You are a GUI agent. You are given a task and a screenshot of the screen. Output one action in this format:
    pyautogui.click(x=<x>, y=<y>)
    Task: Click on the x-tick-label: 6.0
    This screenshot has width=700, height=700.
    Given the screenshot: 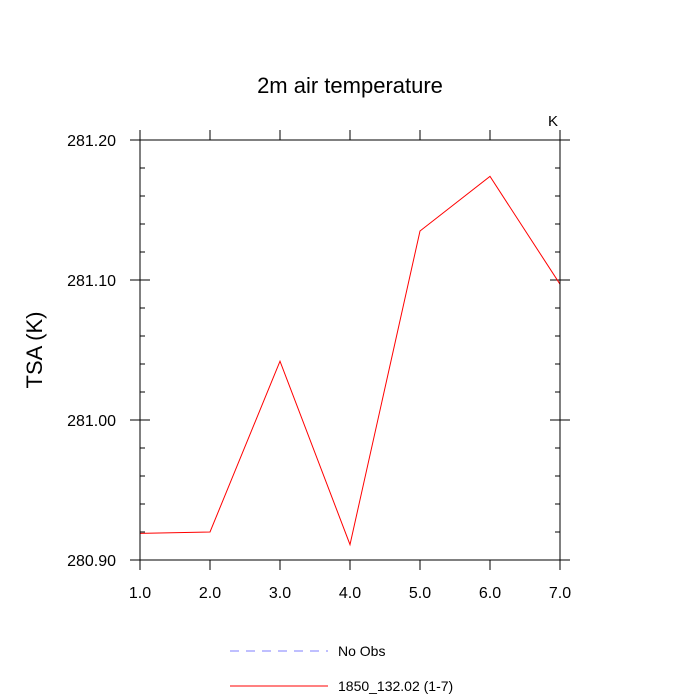 What is the action you would take?
    pyautogui.click(x=490, y=593)
    